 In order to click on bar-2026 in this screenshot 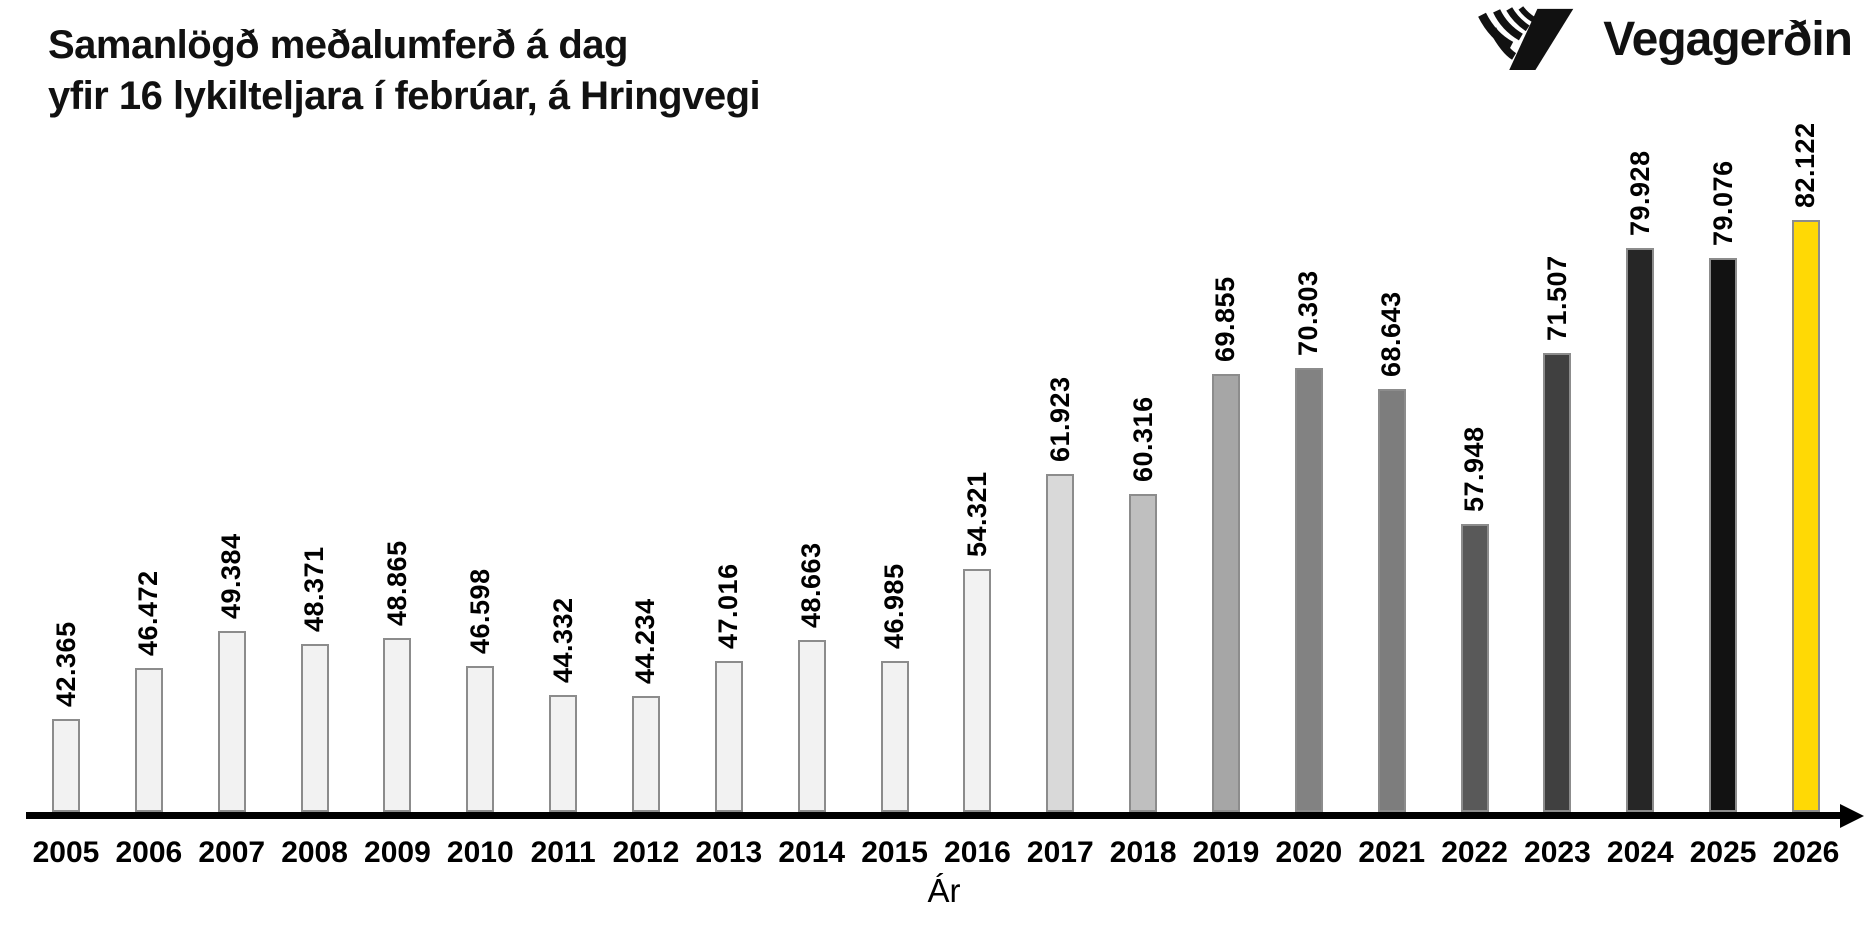, I will do `click(1805, 516)`.